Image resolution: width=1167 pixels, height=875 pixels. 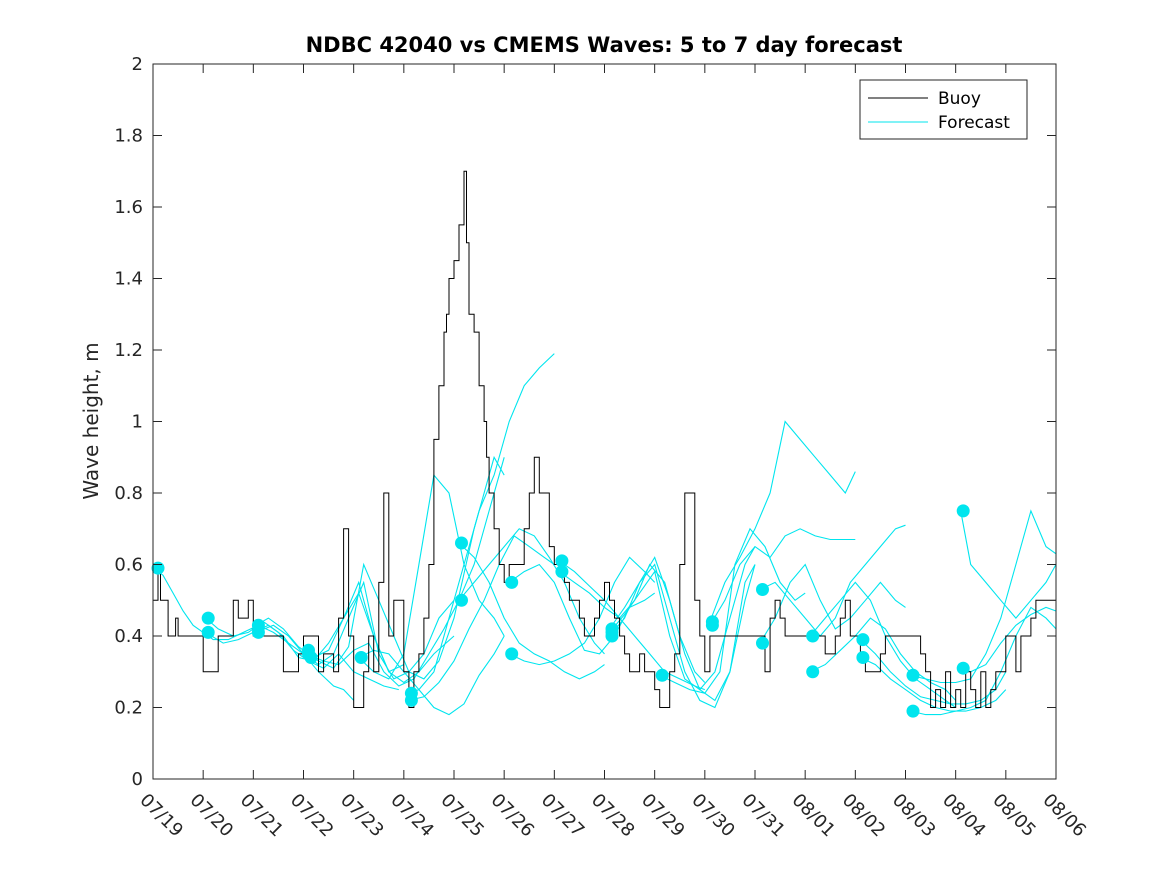 I want to click on y-axis-label: Wave height, m, so click(x=91, y=420).